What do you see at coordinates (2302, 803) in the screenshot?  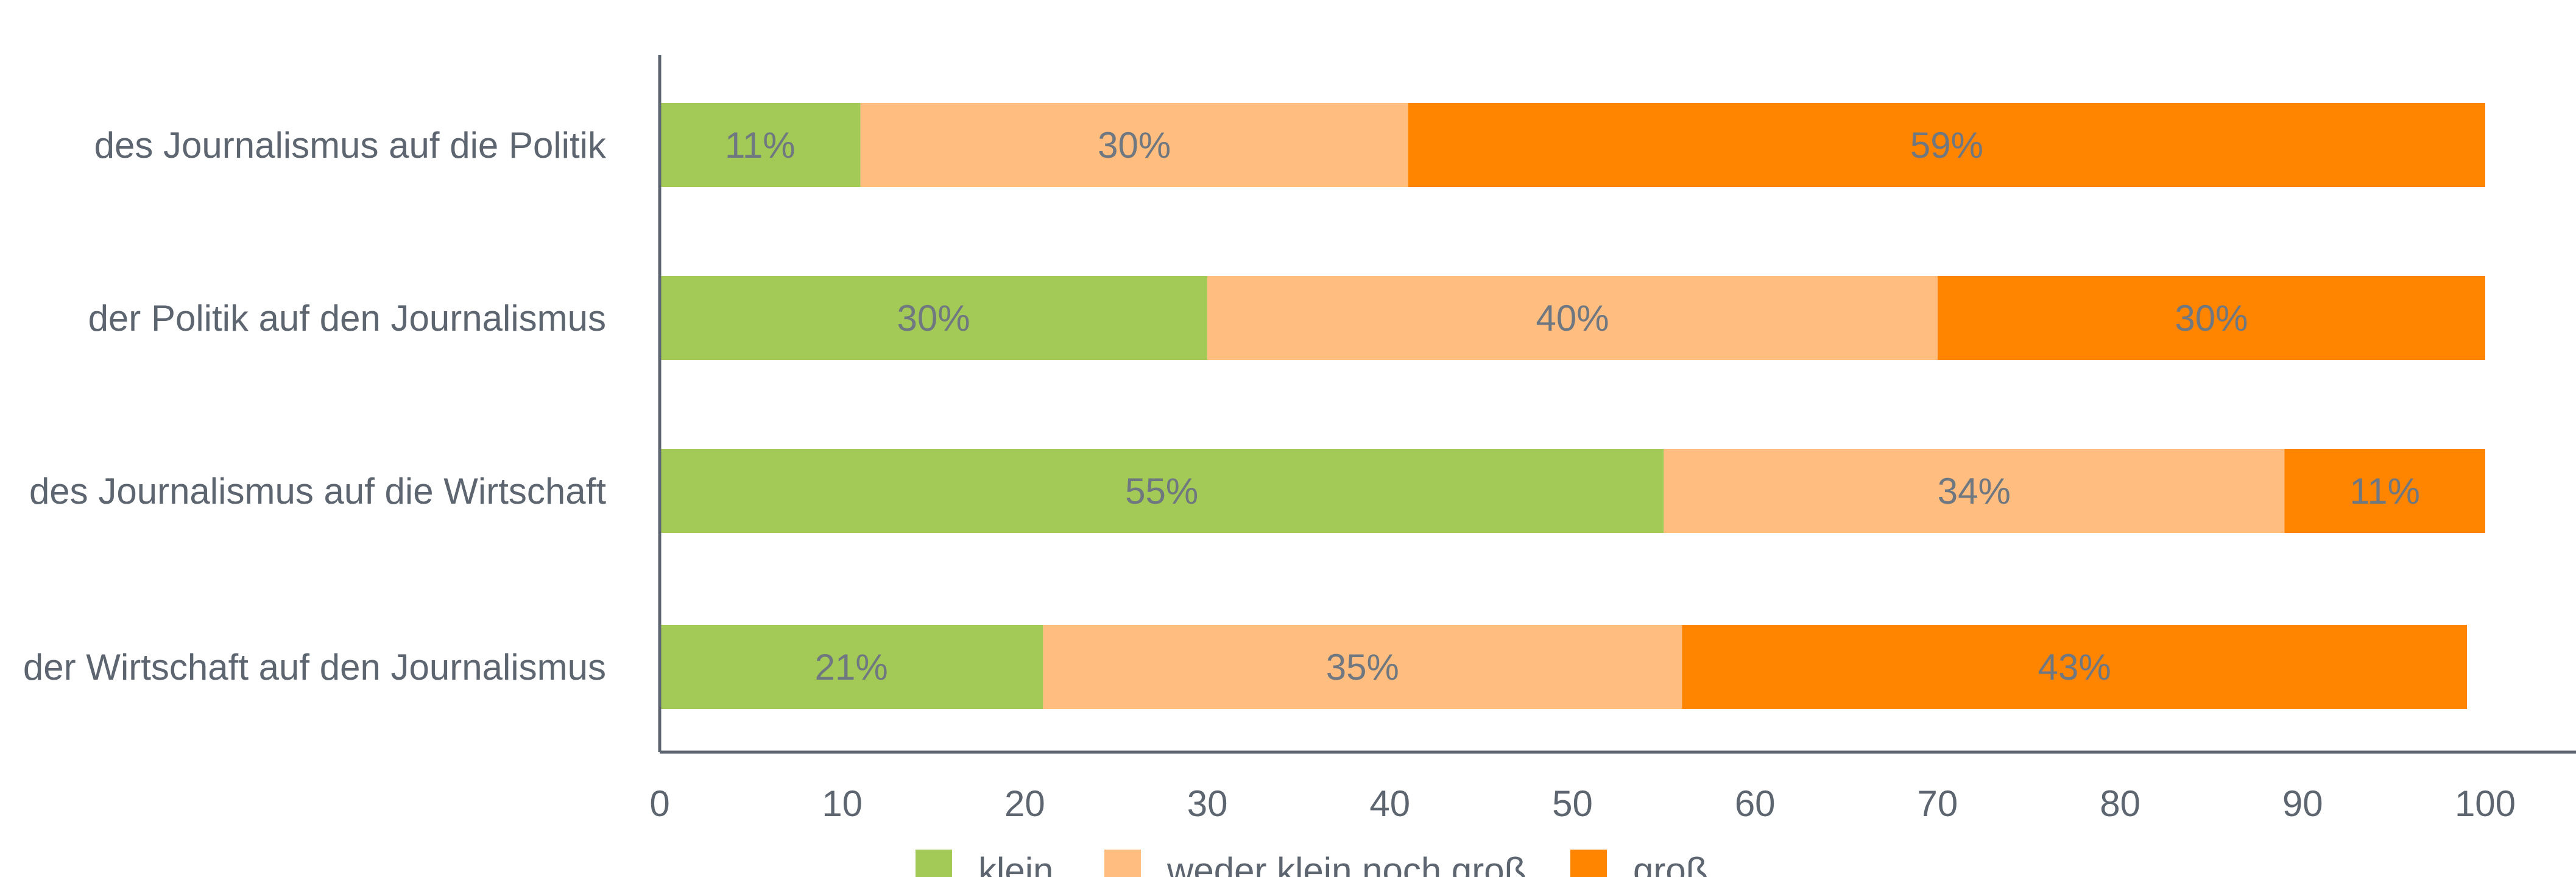 I see `x-tick-label: 90` at bounding box center [2302, 803].